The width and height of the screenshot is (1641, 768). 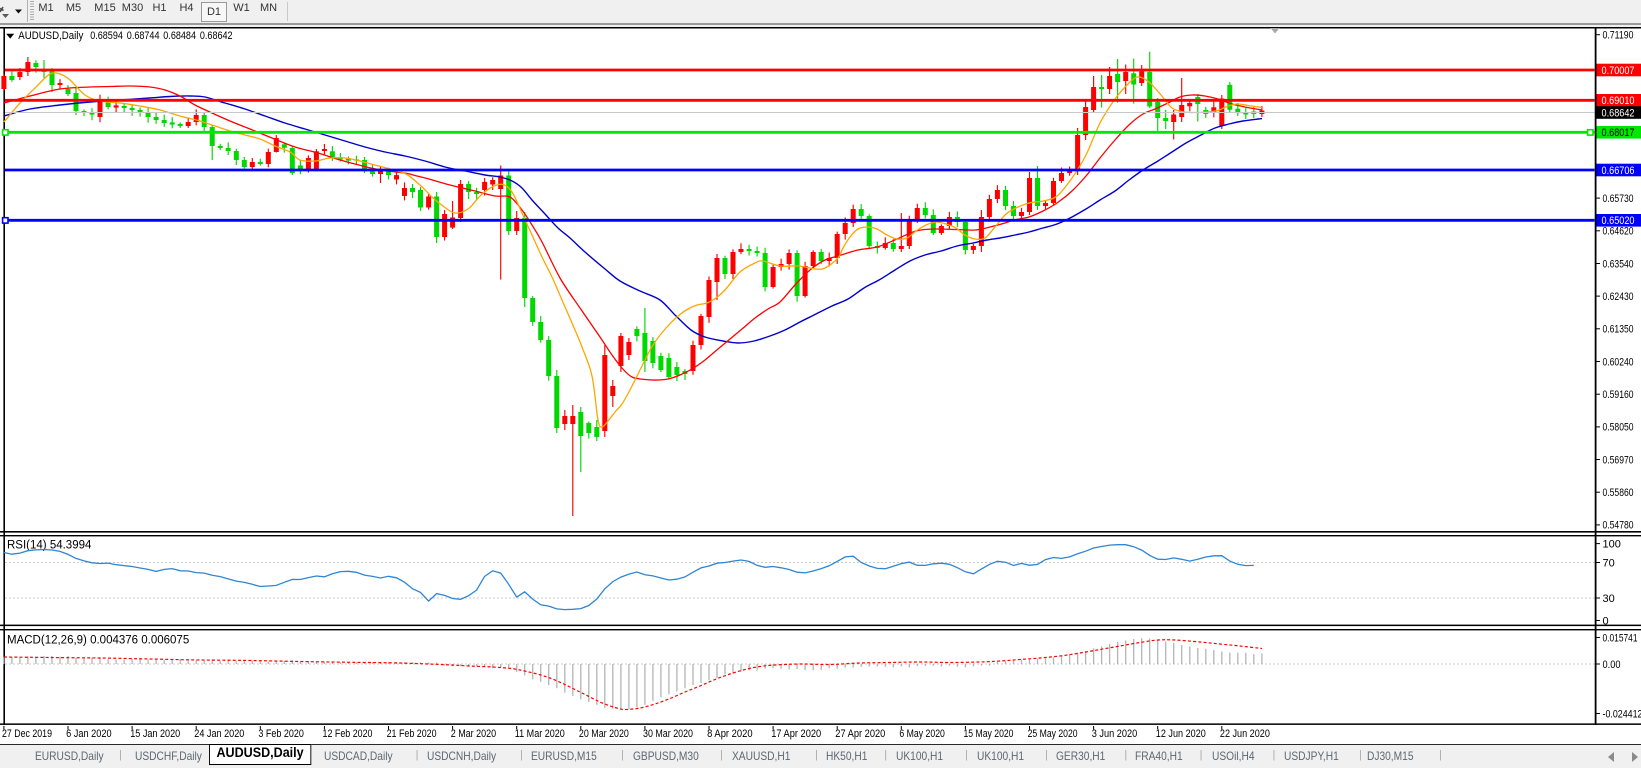 What do you see at coordinates (1618, 71) in the screenshot?
I see `svg-text: 0.70007` at bounding box center [1618, 71].